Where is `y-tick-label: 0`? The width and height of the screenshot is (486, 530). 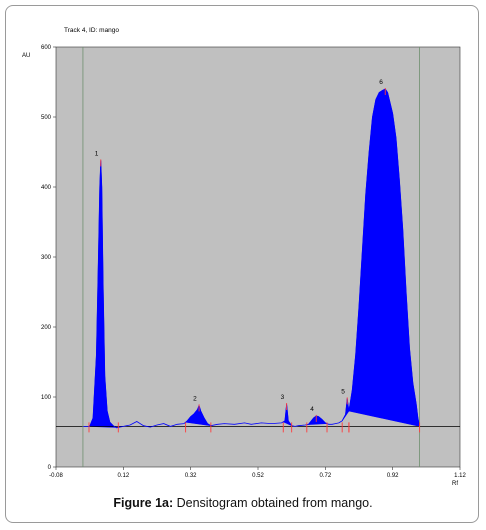
y-tick-label: 0 is located at coordinates (50, 468).